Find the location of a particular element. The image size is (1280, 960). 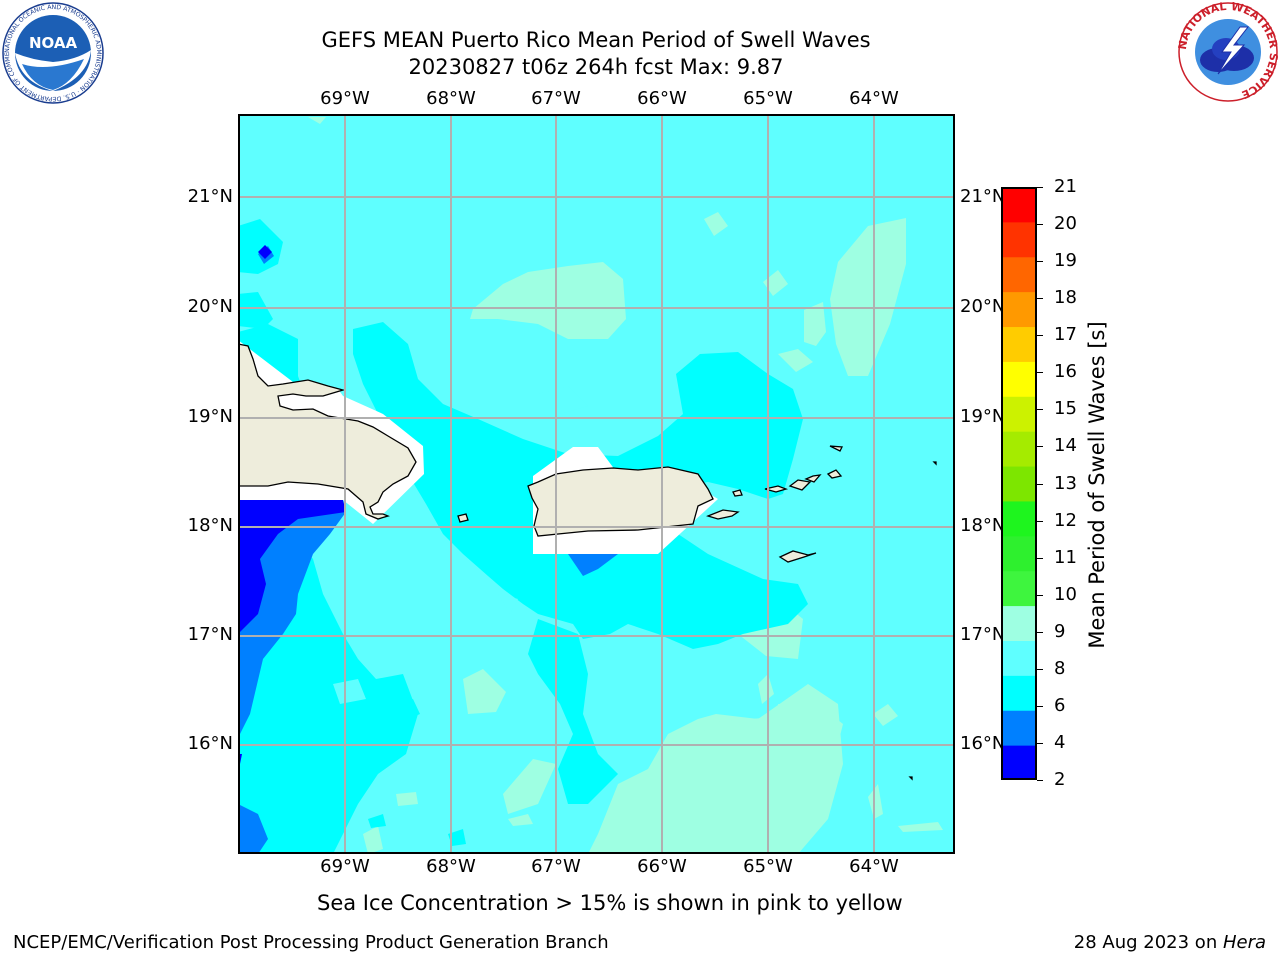

lat-label-left-19n: 19°N is located at coordinates (210, 416).